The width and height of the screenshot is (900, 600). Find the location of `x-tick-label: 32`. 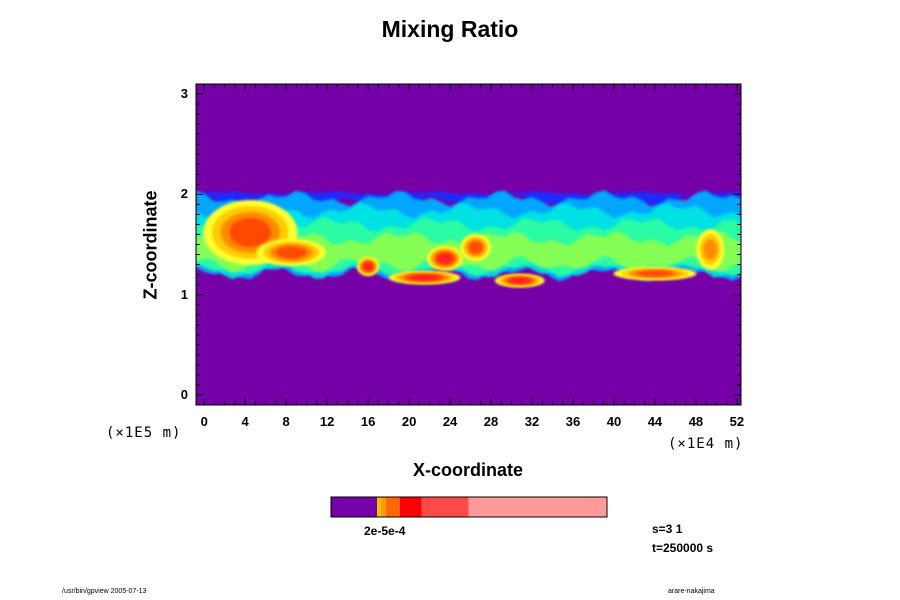

x-tick-label: 32 is located at coordinates (532, 421).